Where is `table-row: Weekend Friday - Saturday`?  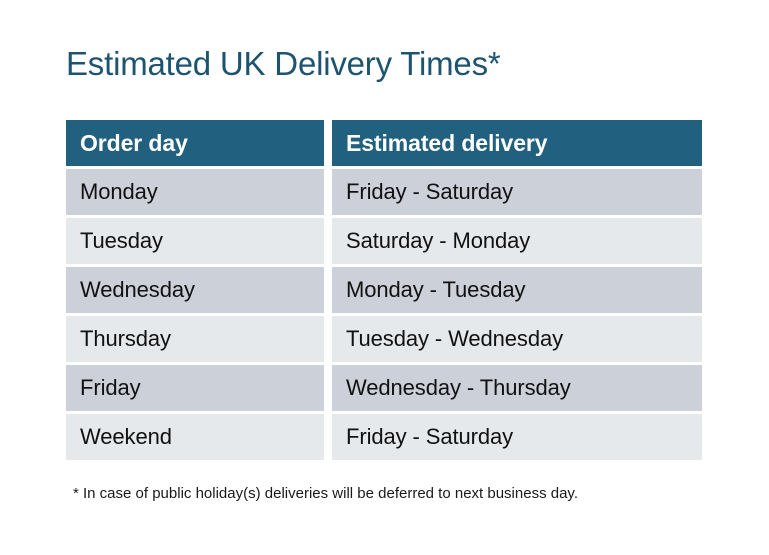
table-row: Weekend Friday - Saturday is located at coordinates (384, 437).